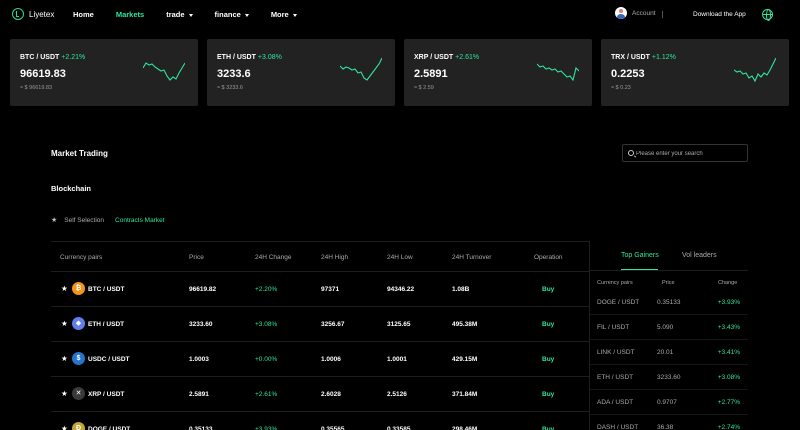 The image size is (800, 430). I want to click on nav-home: Home, so click(83, 14).